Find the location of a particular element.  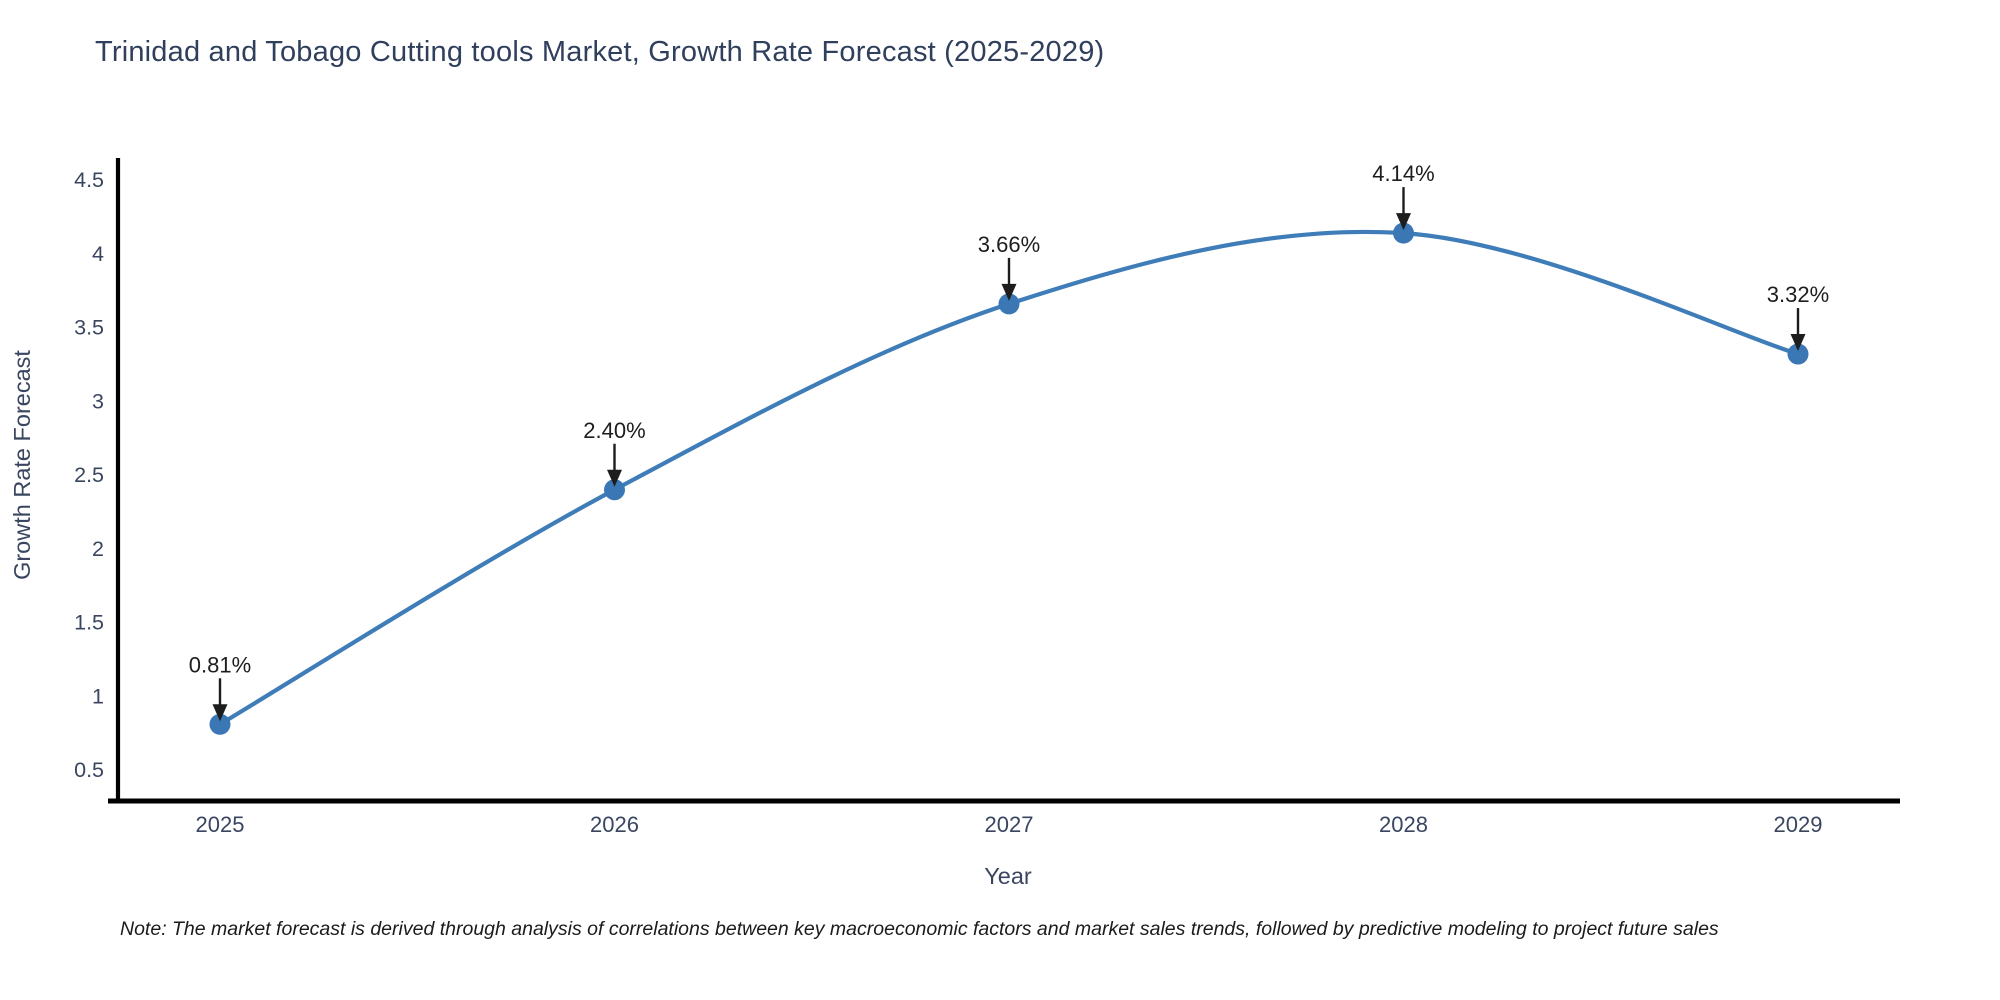

y-tick-label: 3 is located at coordinates (98, 401).